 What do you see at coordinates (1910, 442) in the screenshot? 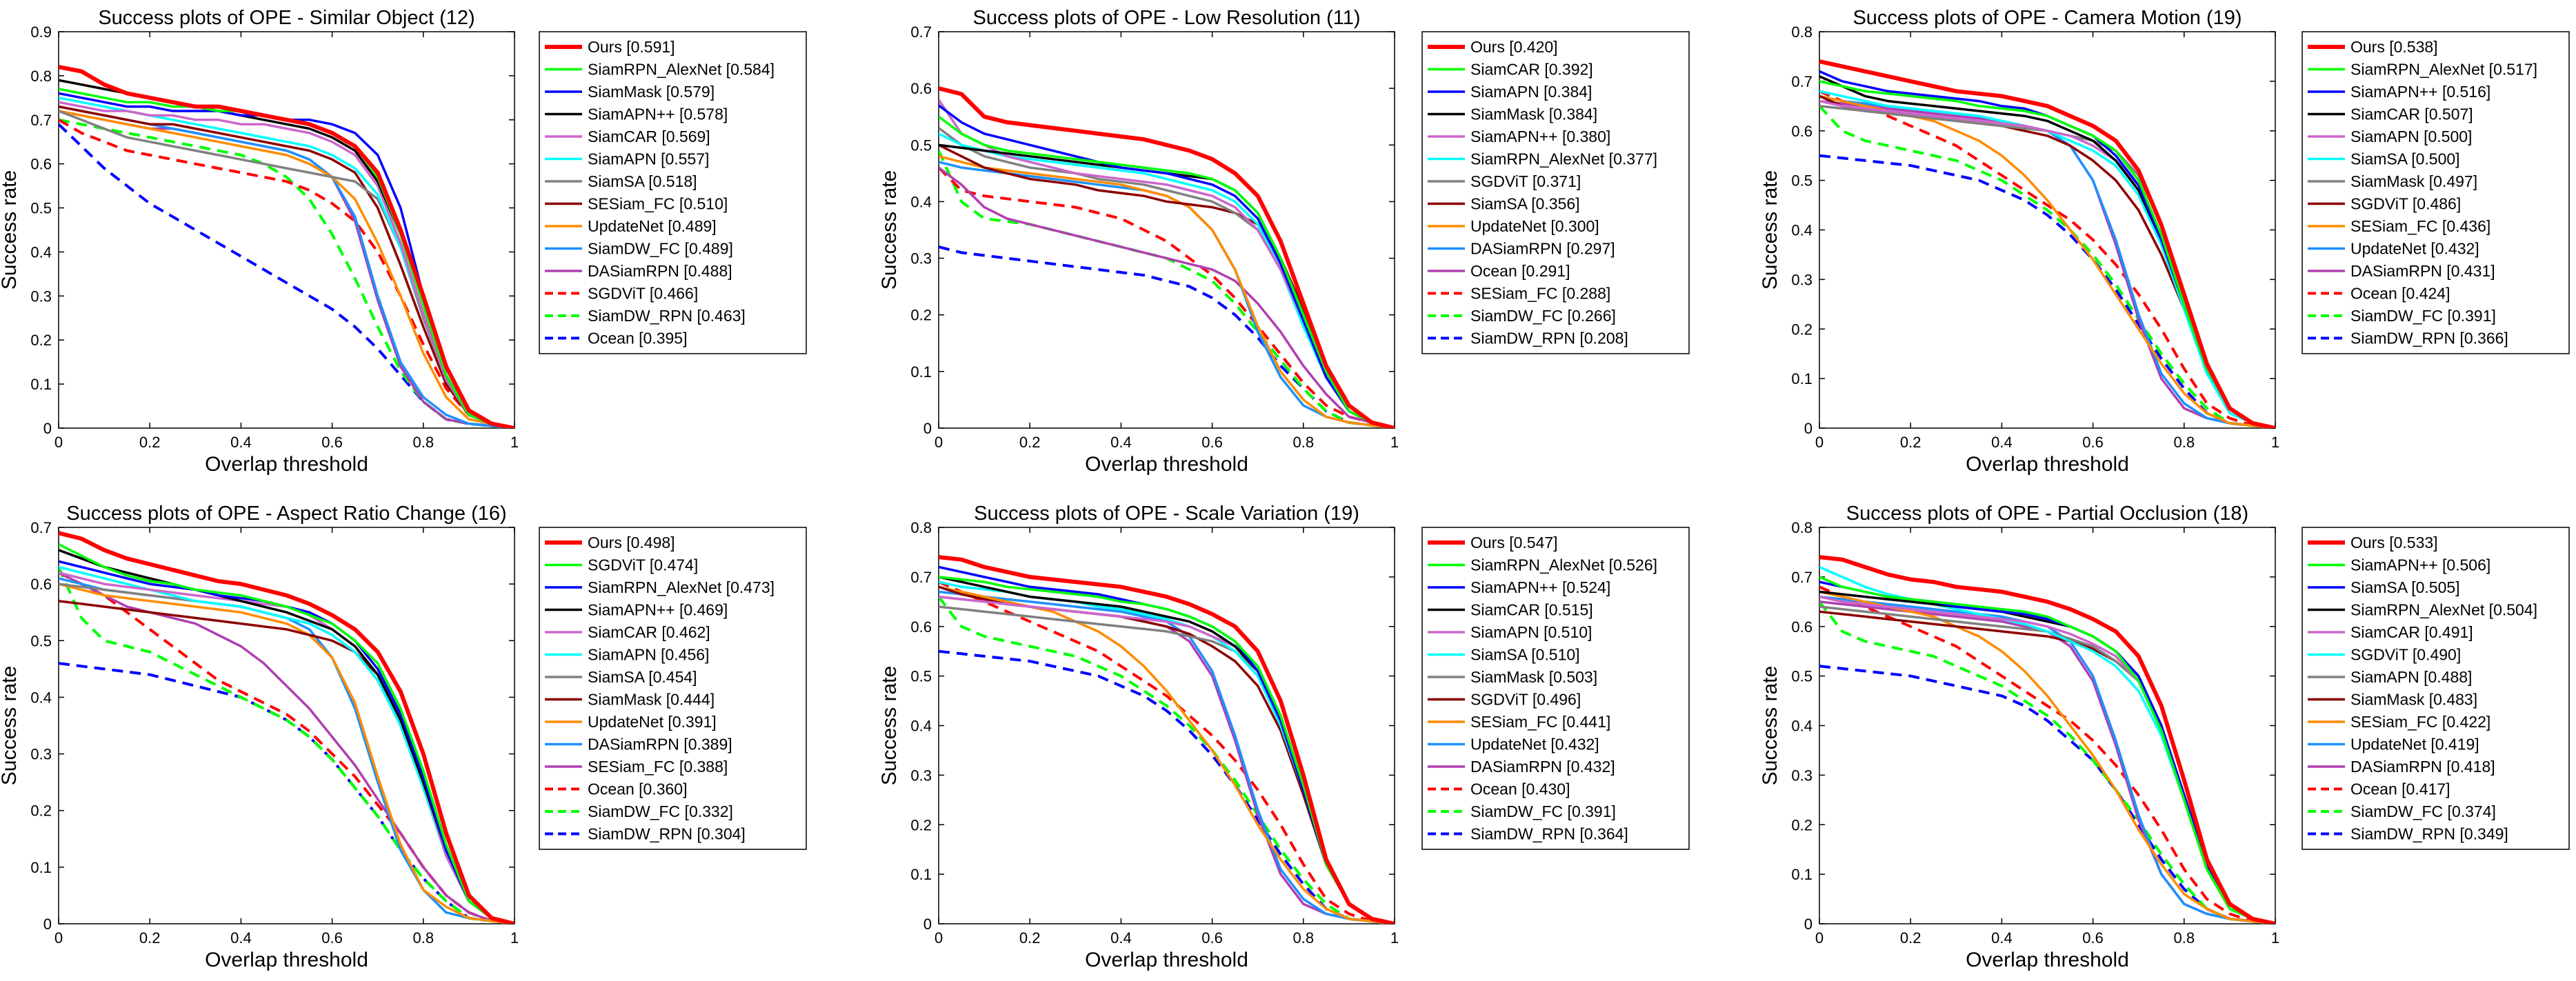
I see `x-tick-label: 0.2` at bounding box center [1910, 442].